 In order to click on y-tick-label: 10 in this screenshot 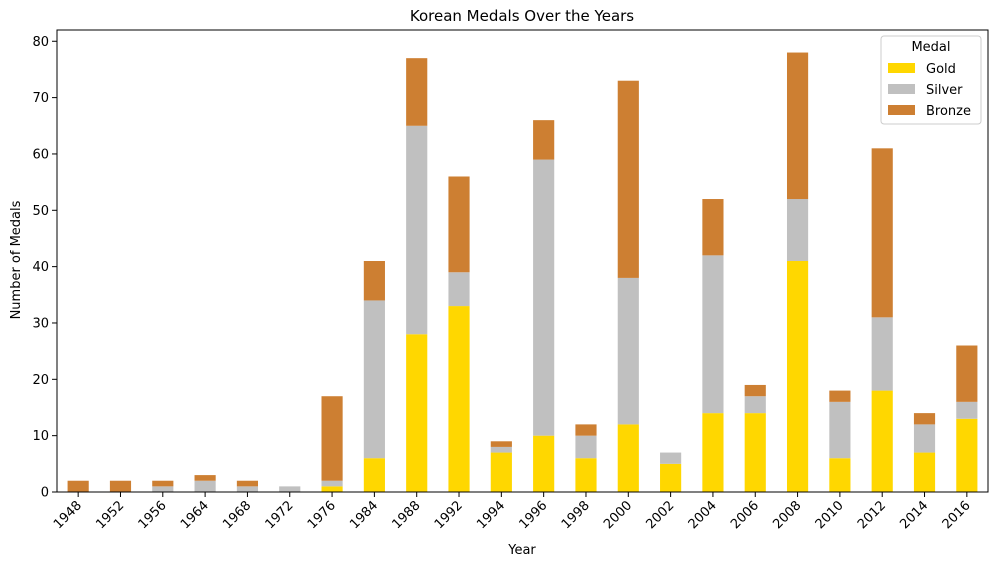, I will do `click(40, 436)`.